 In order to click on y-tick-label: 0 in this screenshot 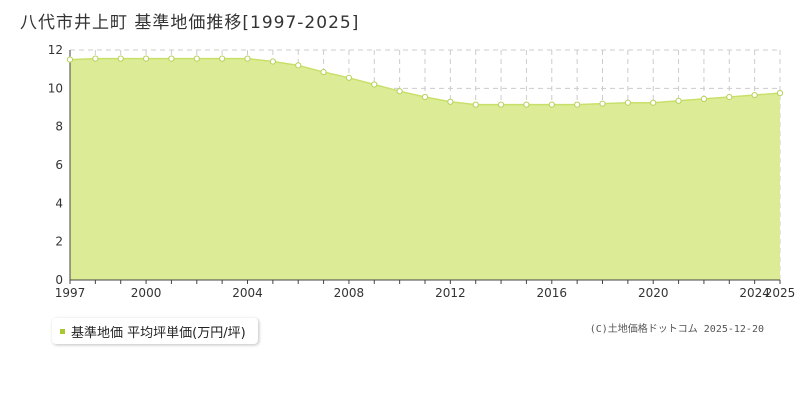, I will do `click(59, 280)`.